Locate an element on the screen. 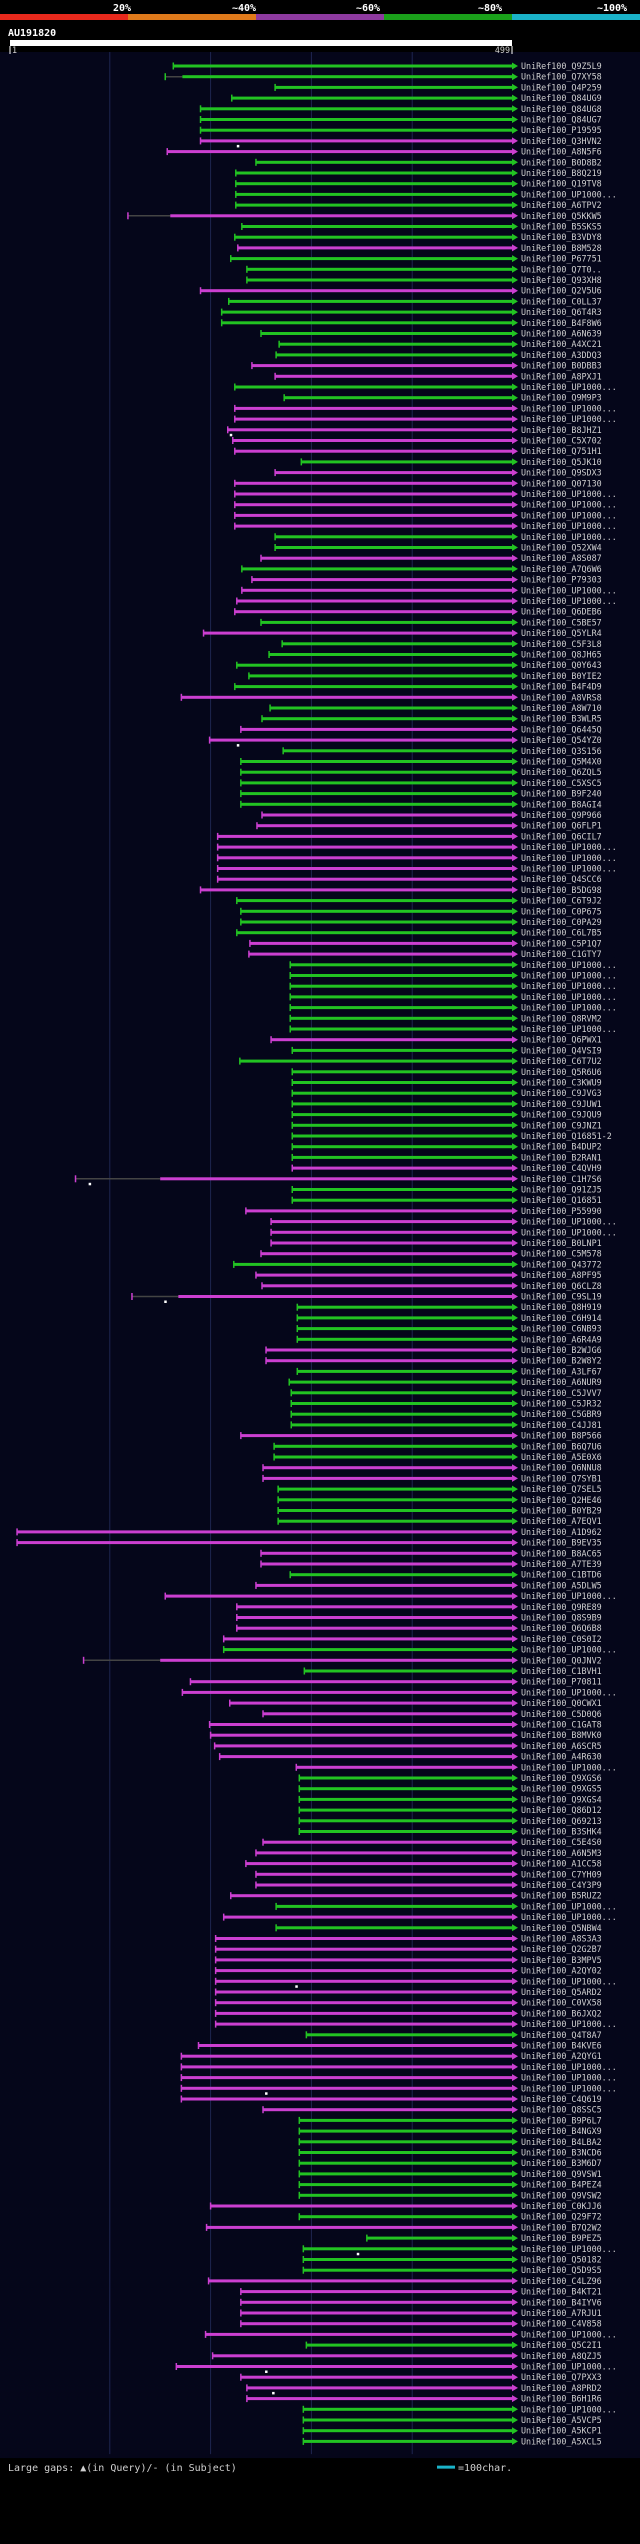 Image resolution: width=640 pixels, height=2544 pixels. hit-label: UniRef100_Q8SSC5 is located at coordinates (561, 2110).